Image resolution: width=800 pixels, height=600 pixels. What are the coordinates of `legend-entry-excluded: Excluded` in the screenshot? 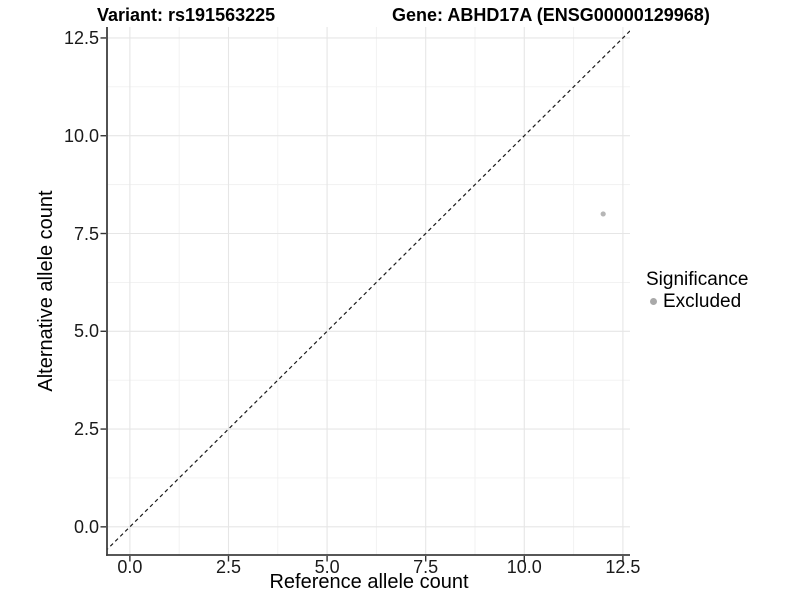 It's located at (697, 301).